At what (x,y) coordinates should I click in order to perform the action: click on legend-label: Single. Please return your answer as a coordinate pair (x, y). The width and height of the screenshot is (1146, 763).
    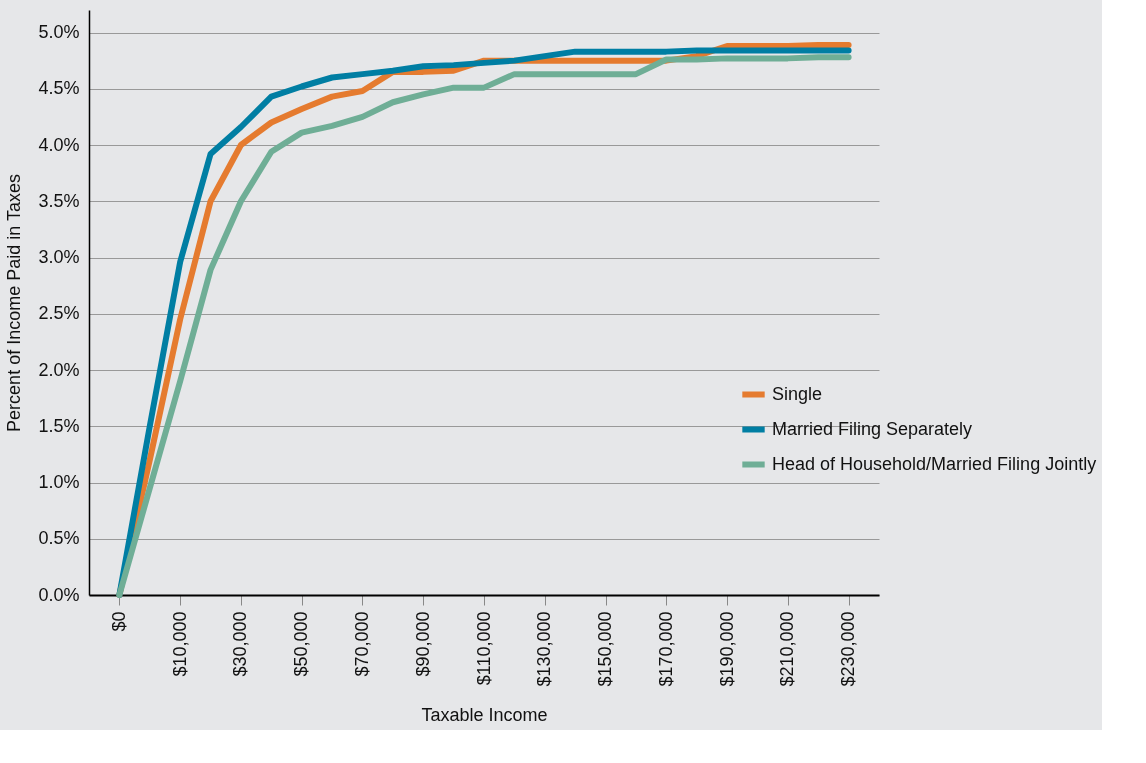
    Looking at the image, I should click on (797, 393).